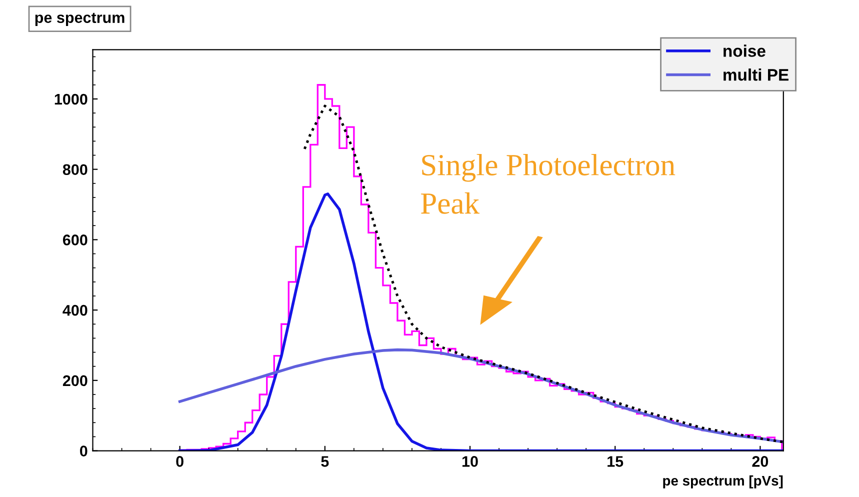 The width and height of the screenshot is (859, 497). Describe the element at coordinates (470, 461) in the screenshot. I see `x-tick-label: 10` at that location.